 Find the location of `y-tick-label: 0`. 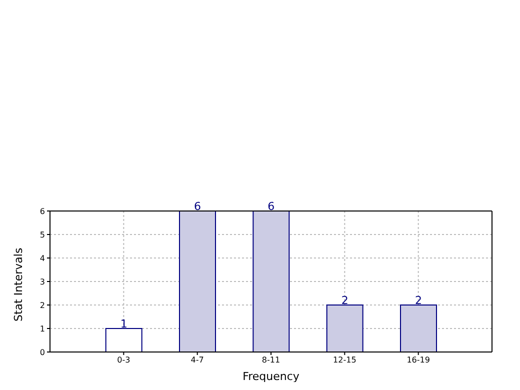

y-tick-label: 0 is located at coordinates (42, 352).